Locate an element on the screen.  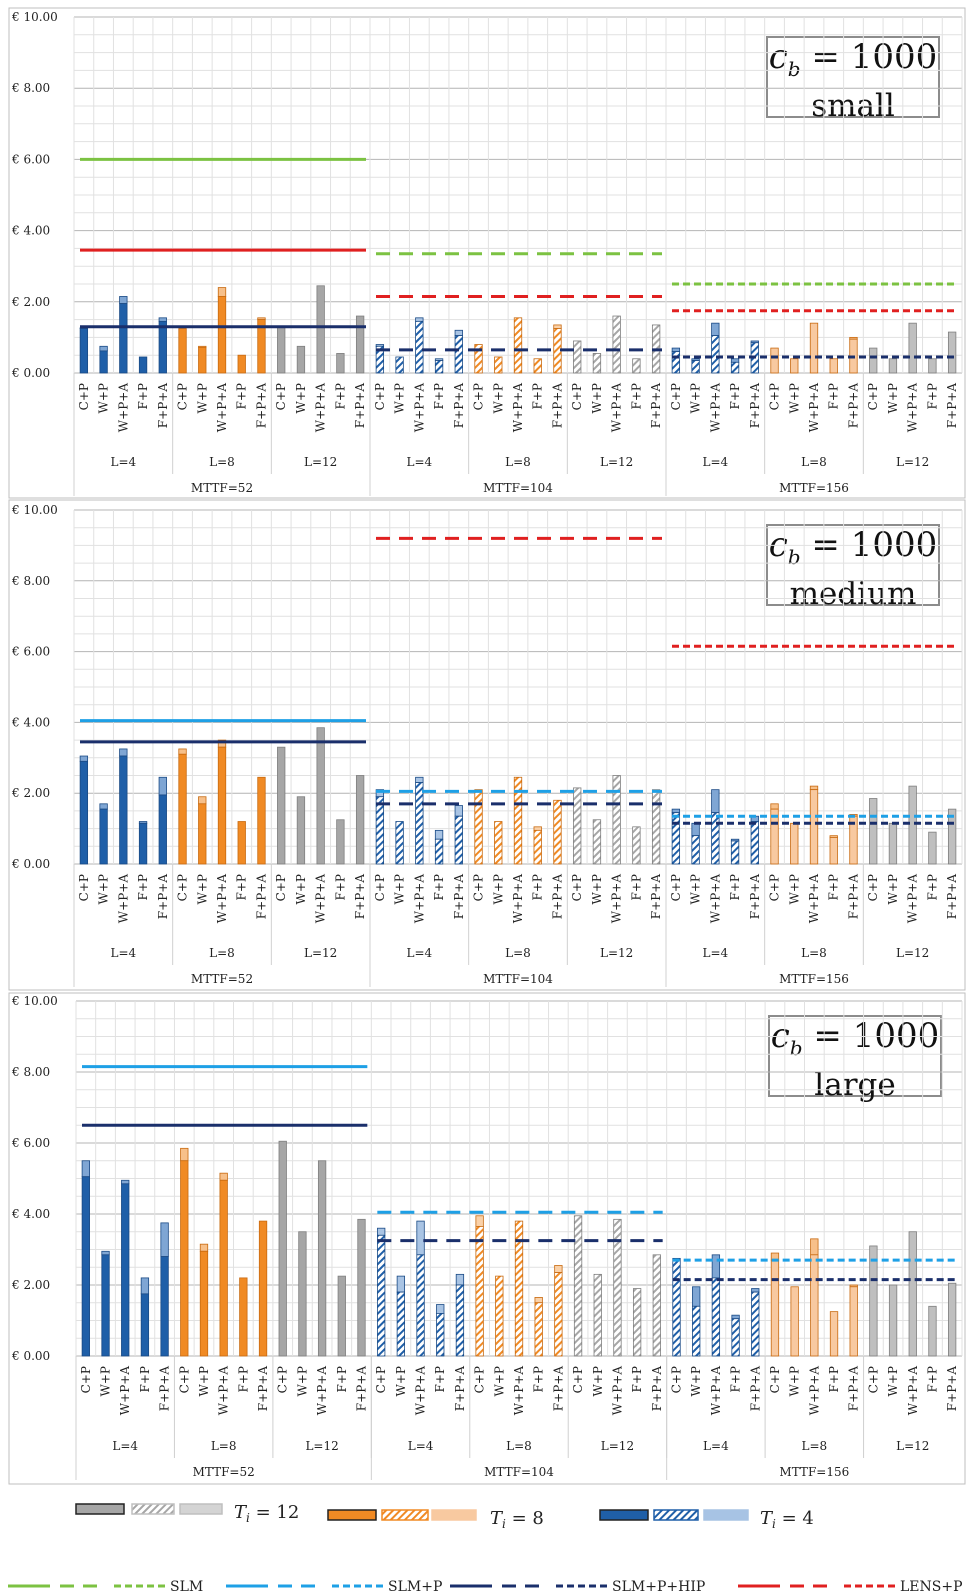
cb-label: cb = 1000 is located at coordinates (853, 59).